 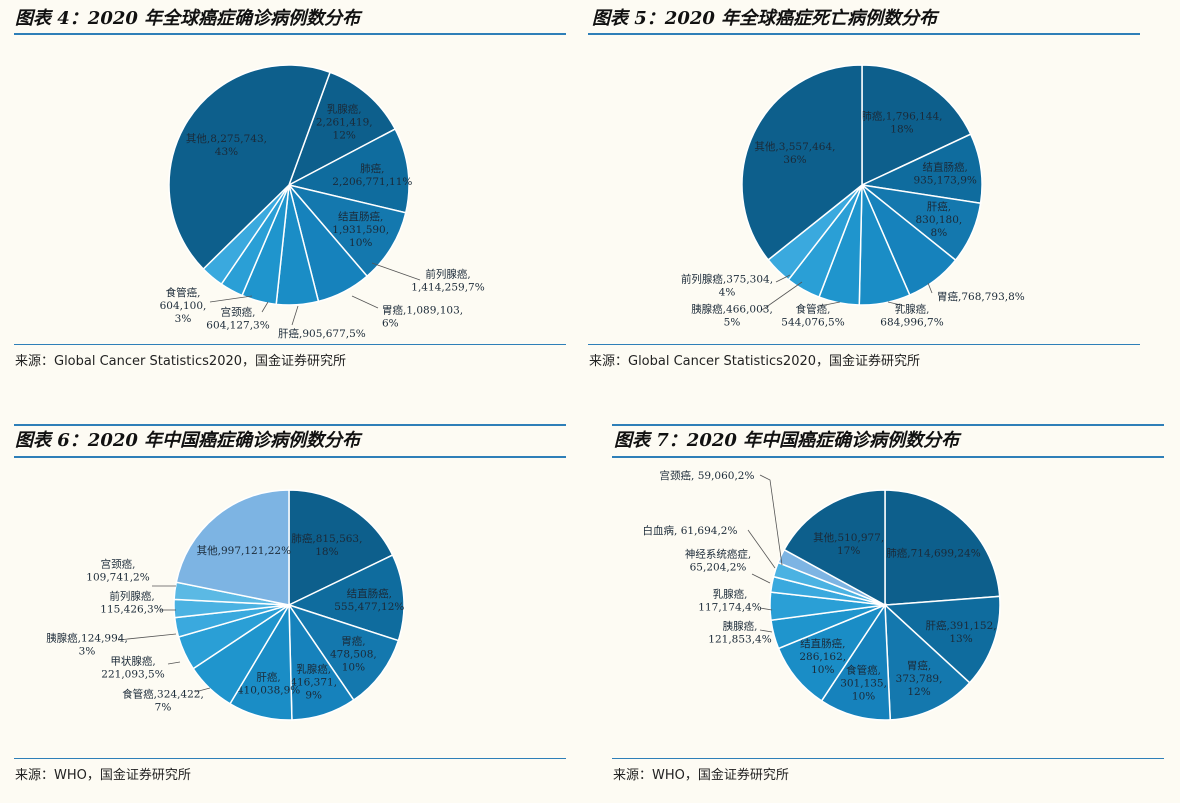 What do you see at coordinates (353, 654) in the screenshot?
I see `slice-label: 478,508,` at bounding box center [353, 654].